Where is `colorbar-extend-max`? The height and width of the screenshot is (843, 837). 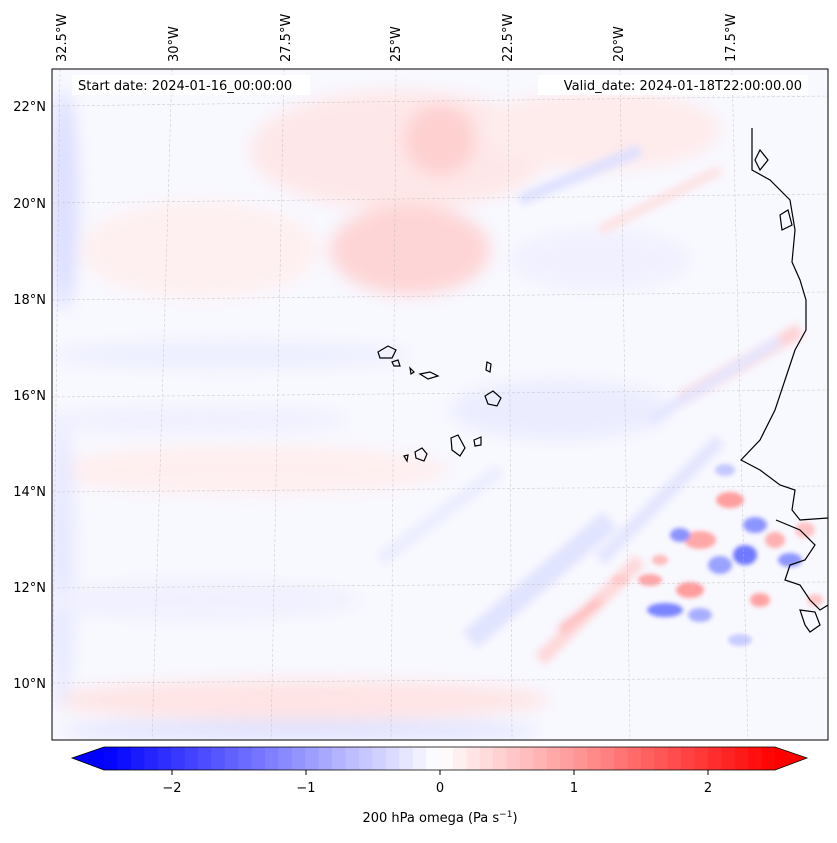
colorbar-extend-max is located at coordinates (791, 758).